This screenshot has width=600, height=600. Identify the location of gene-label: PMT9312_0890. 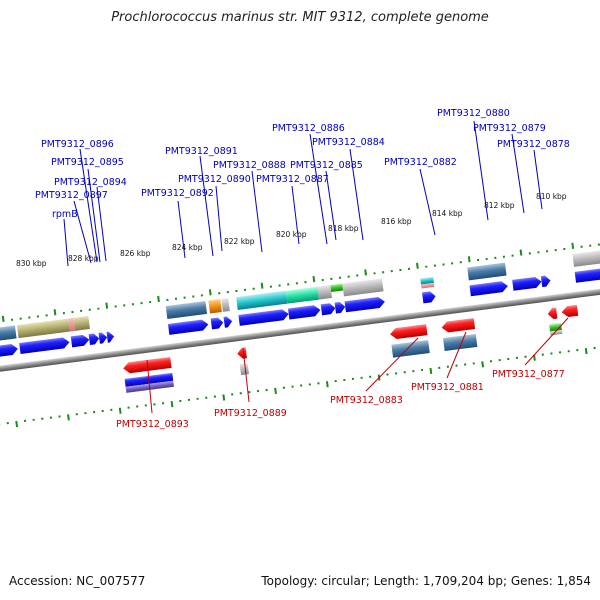
(214, 179).